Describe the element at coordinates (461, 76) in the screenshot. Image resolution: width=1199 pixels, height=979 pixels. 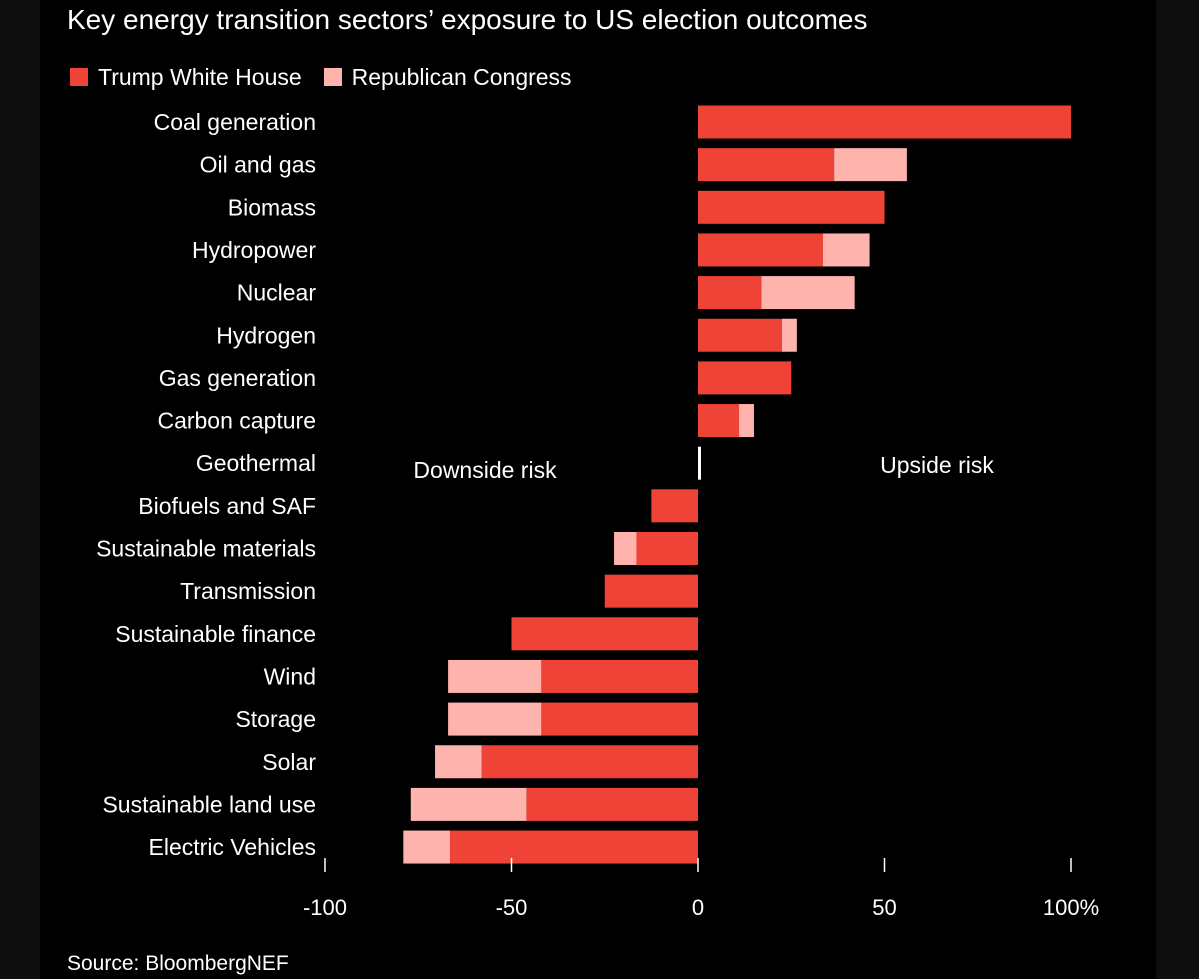
I see `legend-label-republican-congress: Republican Congress` at that location.